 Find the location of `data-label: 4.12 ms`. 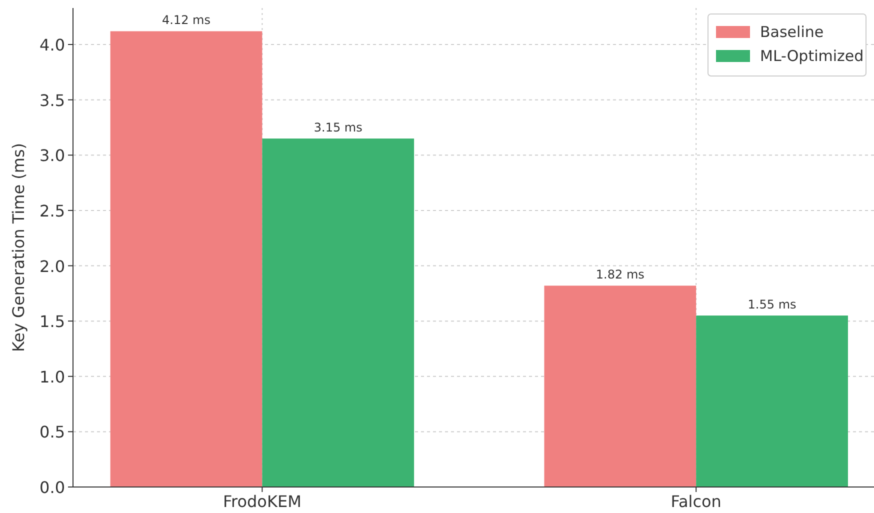

data-label: 4.12 ms is located at coordinates (186, 20).